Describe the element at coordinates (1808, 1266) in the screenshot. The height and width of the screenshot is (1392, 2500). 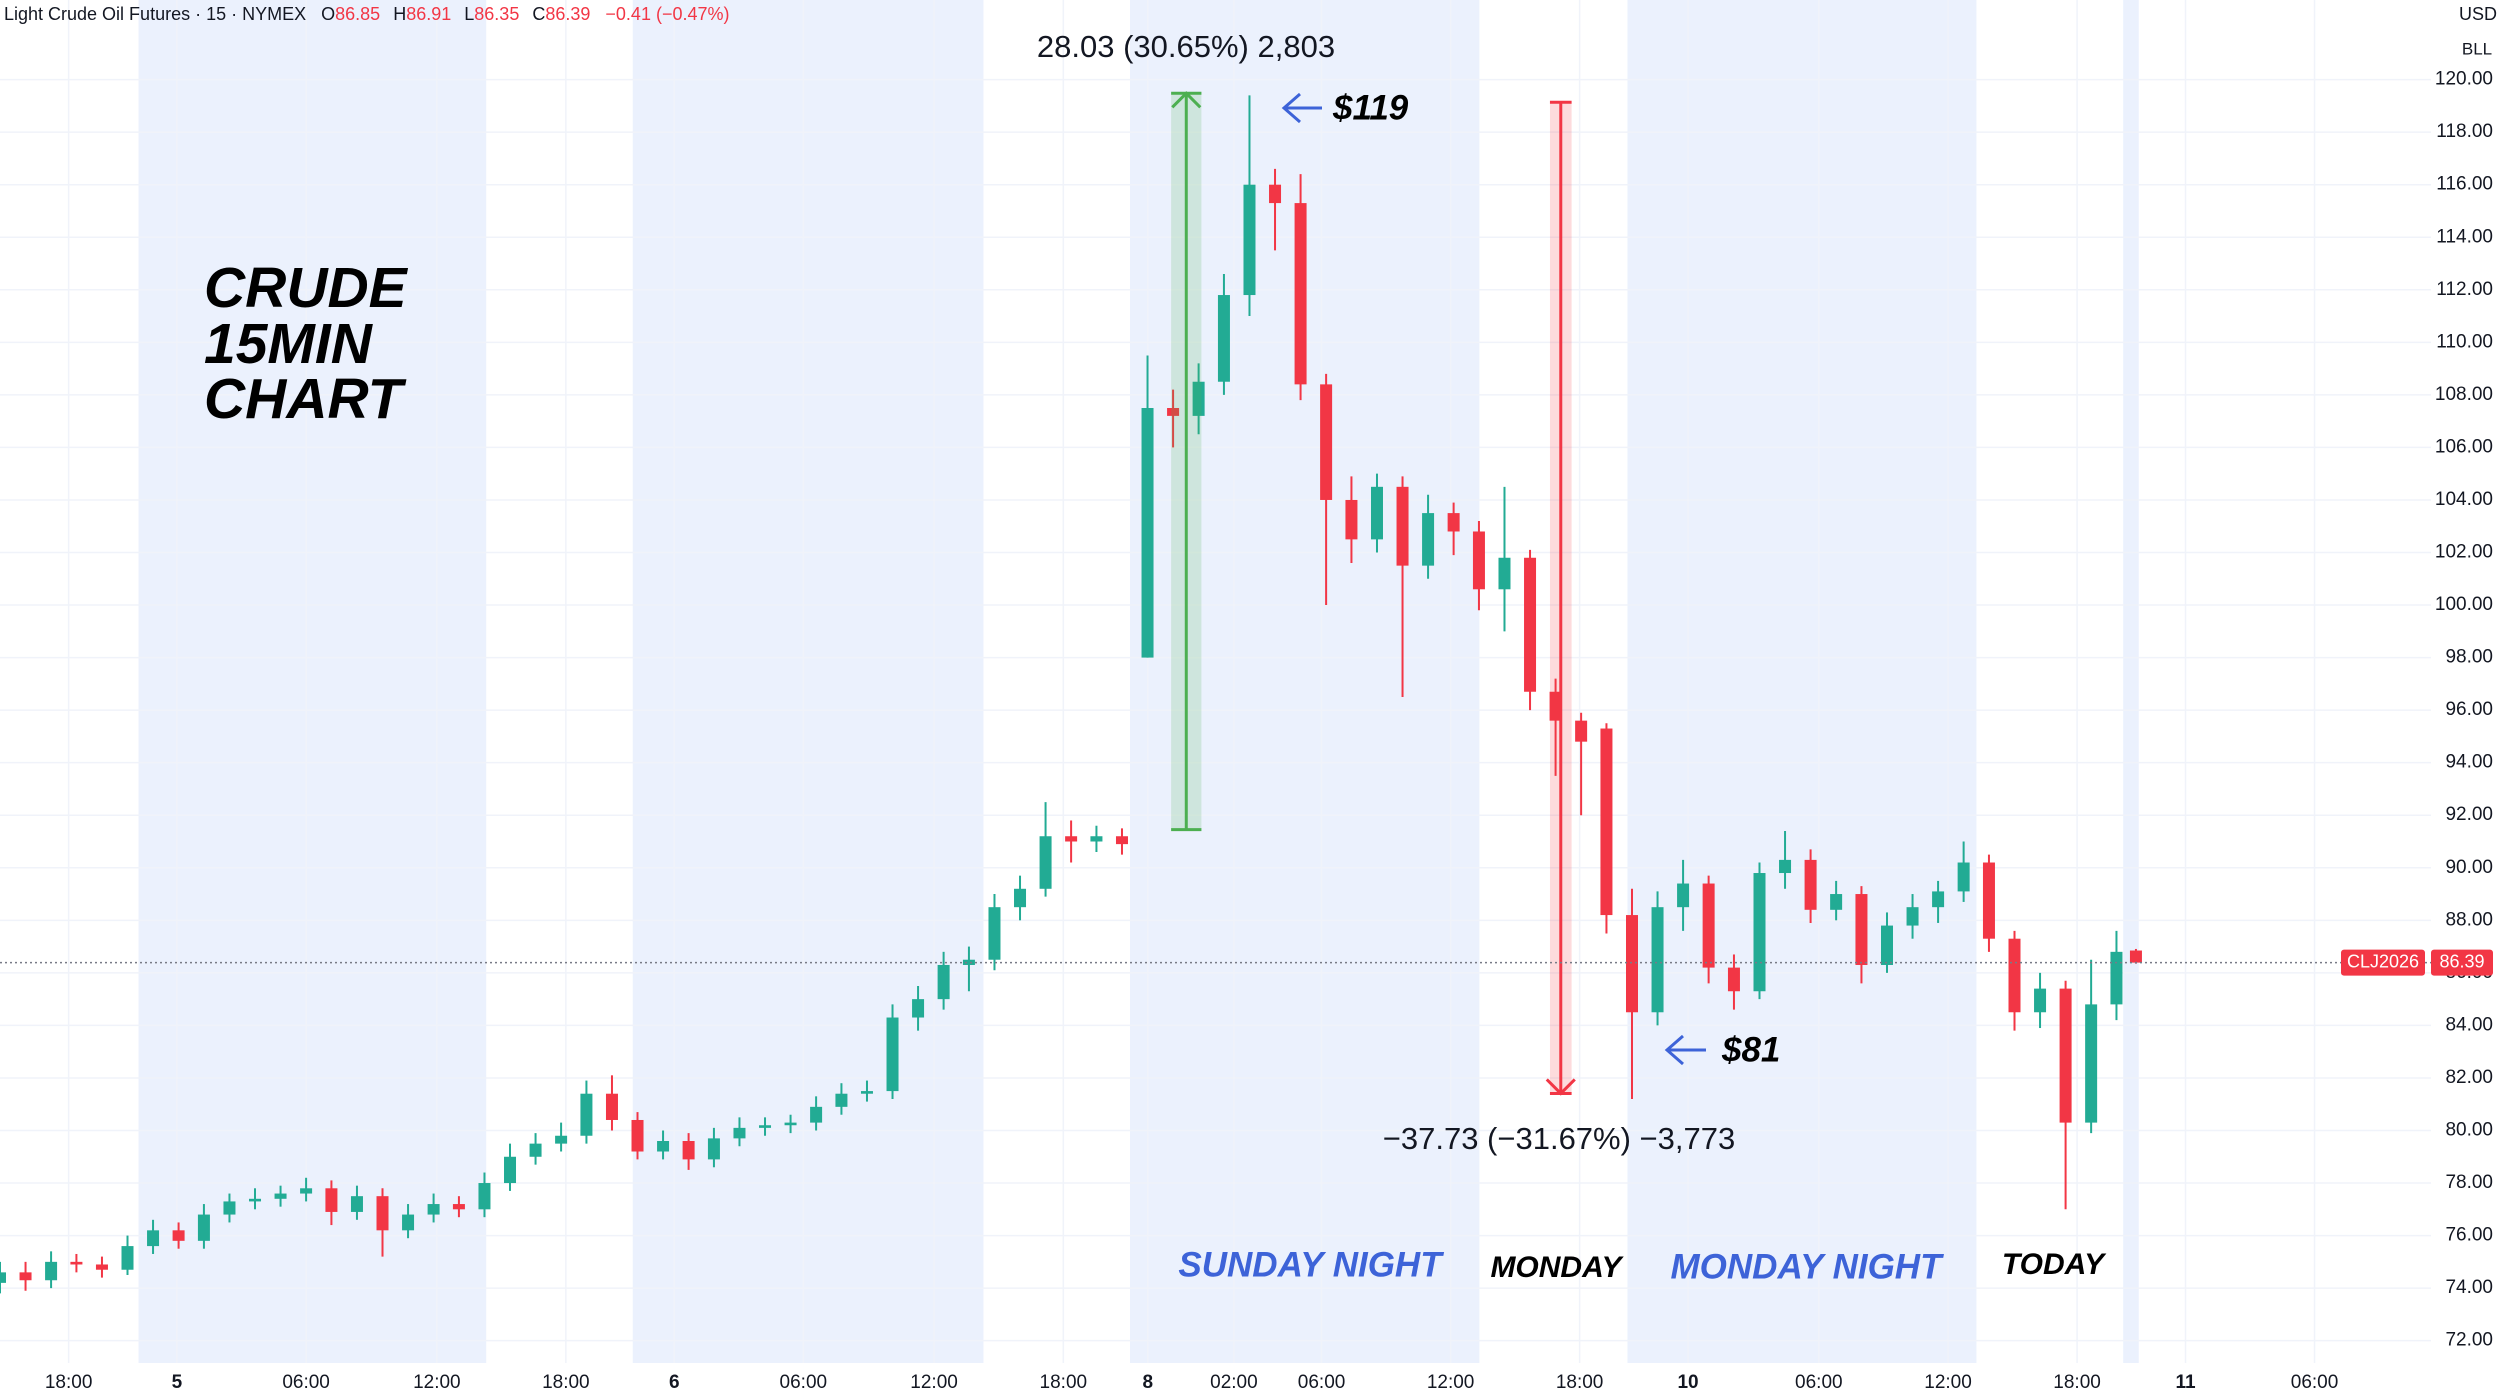
I see `annotation: MONDAY NIGHT` at that location.